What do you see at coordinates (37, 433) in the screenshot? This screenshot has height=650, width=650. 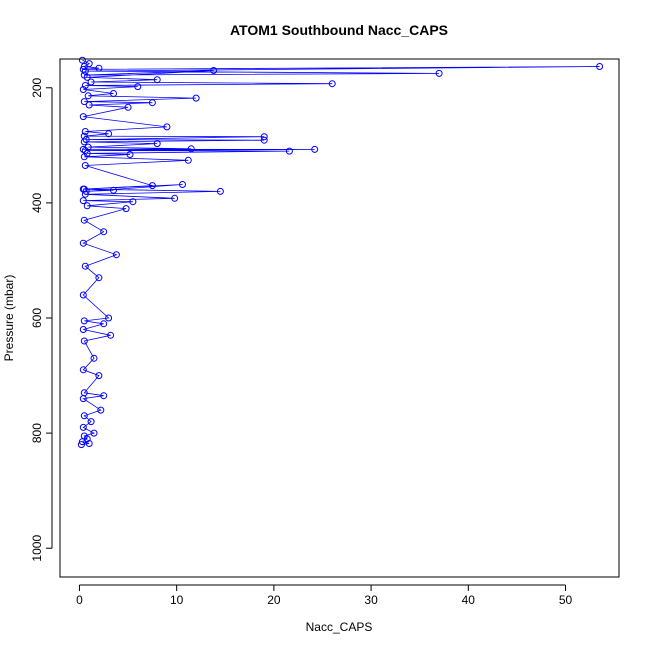 I see `y-tick-label: 800` at bounding box center [37, 433].